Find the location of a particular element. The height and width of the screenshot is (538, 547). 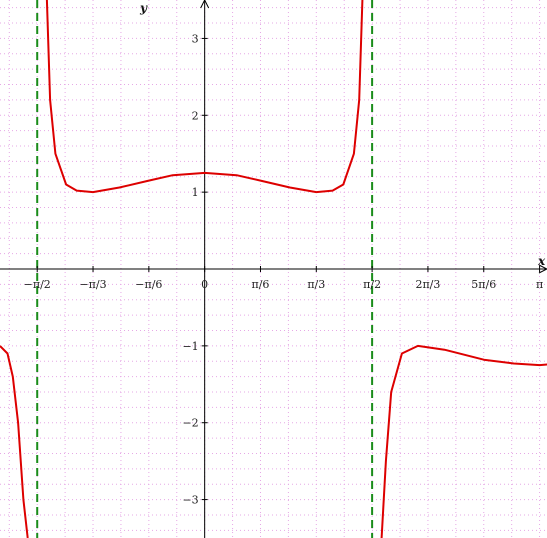

x-tick-label: π/3 is located at coordinates (316, 284).